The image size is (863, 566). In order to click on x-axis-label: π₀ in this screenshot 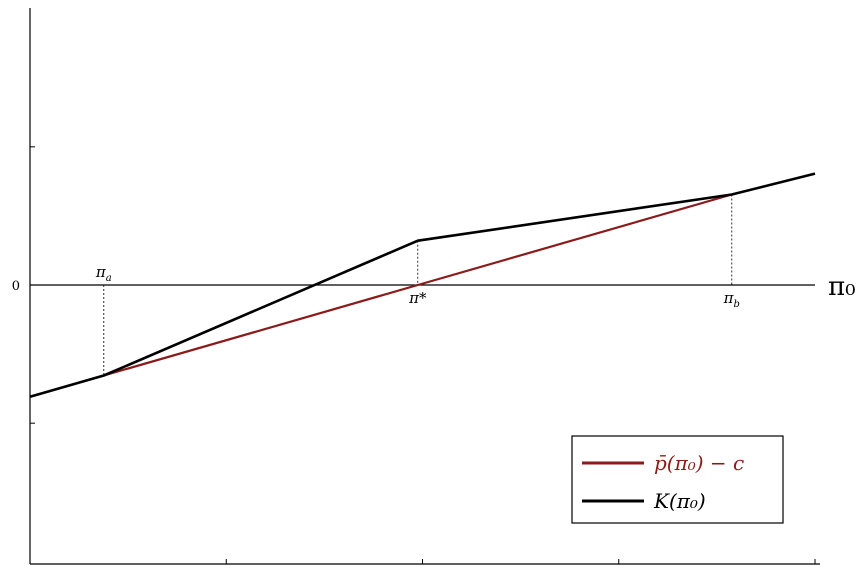, I will do `click(842, 287)`.